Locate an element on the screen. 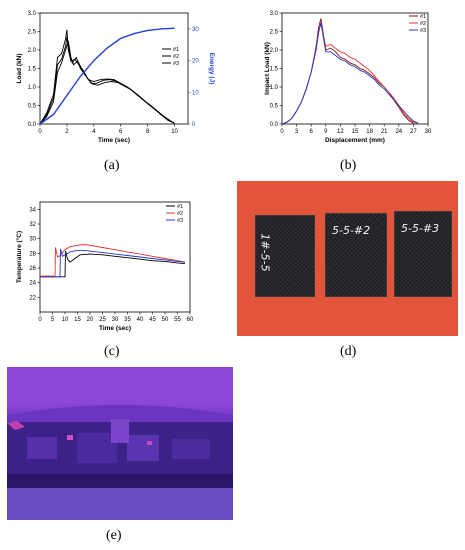 Image resolution: width=465 pixels, height=550 pixels. x-tick-label: 3 is located at coordinates (297, 132).